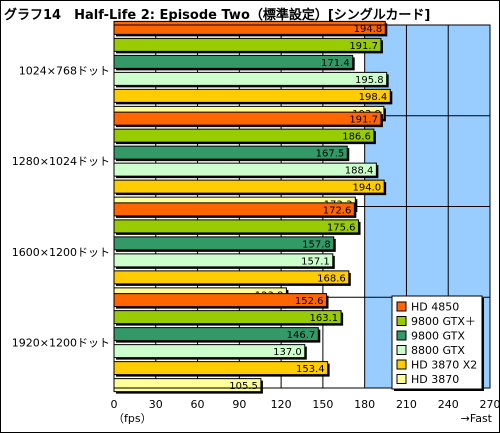 The image size is (500, 433). I want to click on bar-value-label: 188.4, so click(359, 171).